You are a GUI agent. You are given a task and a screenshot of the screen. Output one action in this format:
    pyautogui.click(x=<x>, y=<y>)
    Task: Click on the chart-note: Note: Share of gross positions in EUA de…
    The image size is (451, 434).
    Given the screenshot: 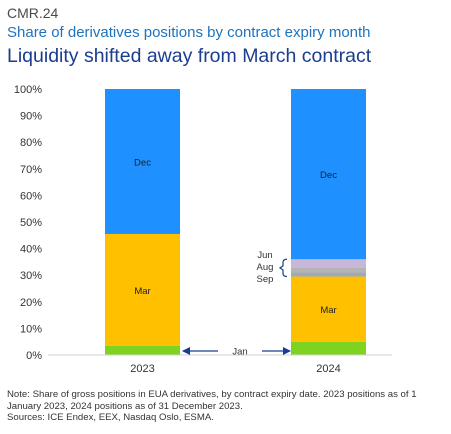 What is the action you would take?
    pyautogui.click(x=227, y=406)
    